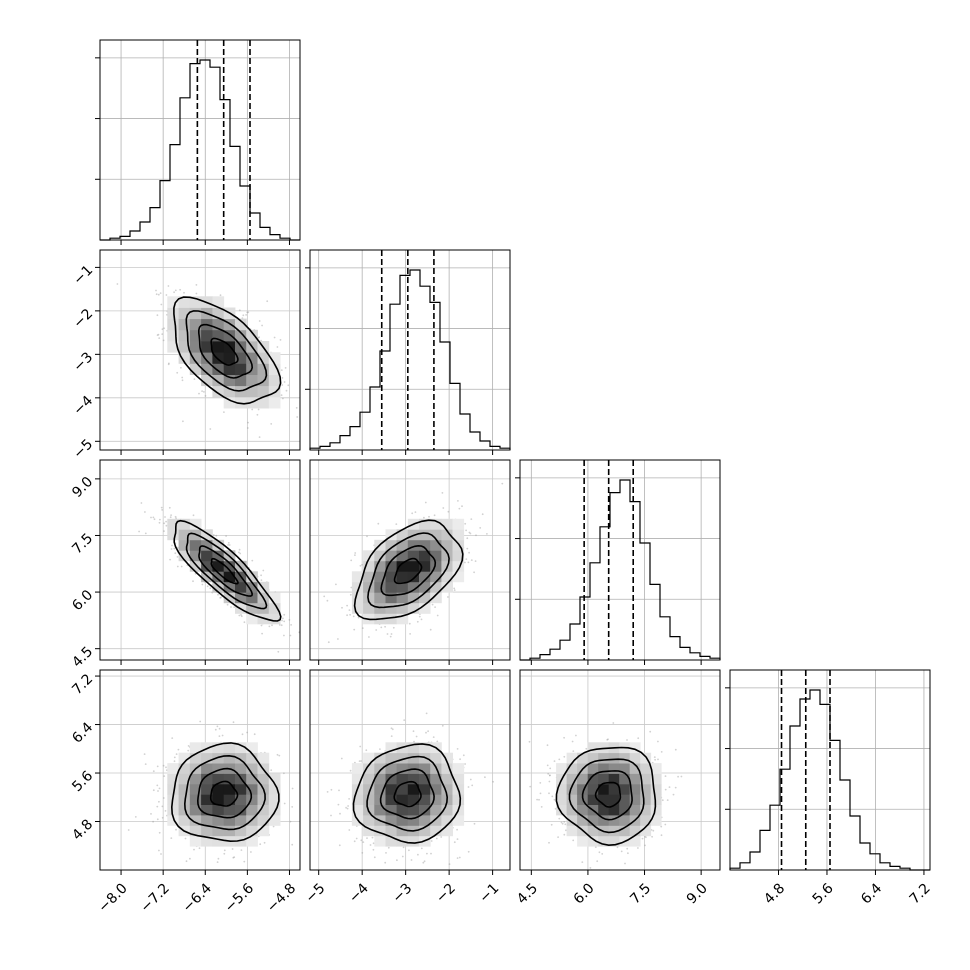 This screenshot has width=970, height=970. I want to click on panel-background, so click(200, 140).